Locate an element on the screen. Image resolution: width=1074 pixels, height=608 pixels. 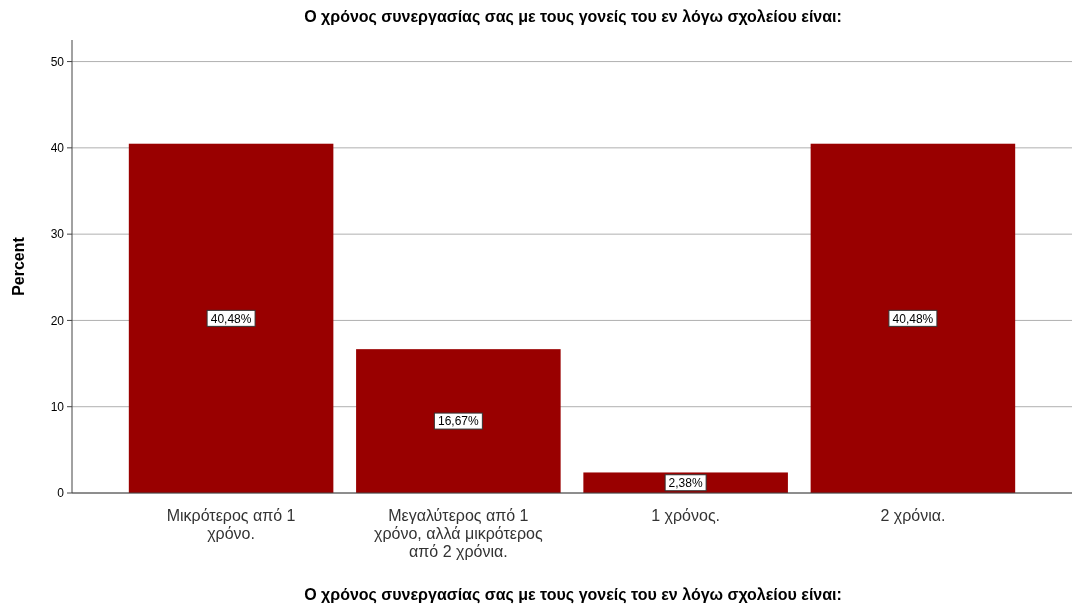
y-tick-label: 0 is located at coordinates (61, 493).